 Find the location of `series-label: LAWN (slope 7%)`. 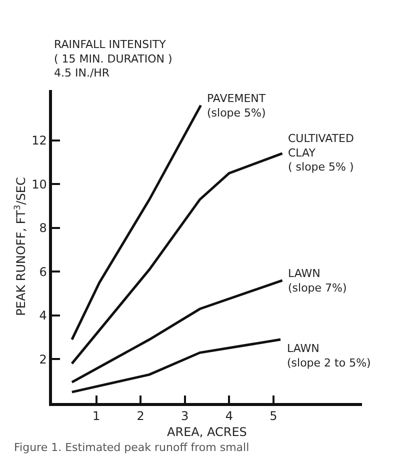

series-label: LAWN (slope 7%) is located at coordinates (317, 280).